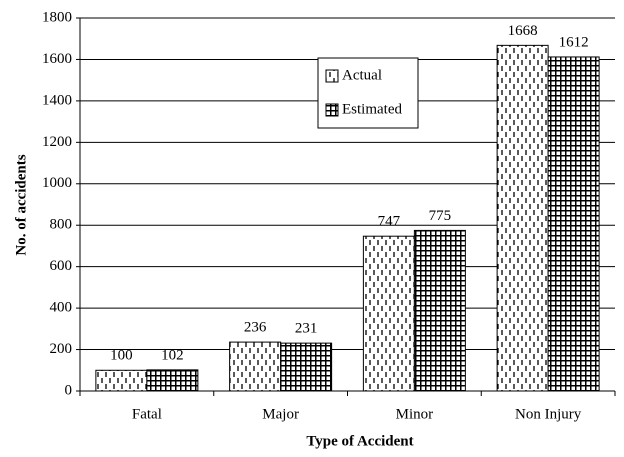 This screenshot has width=624, height=457. I want to click on x-axis-title: Type of Accident, so click(359, 441).